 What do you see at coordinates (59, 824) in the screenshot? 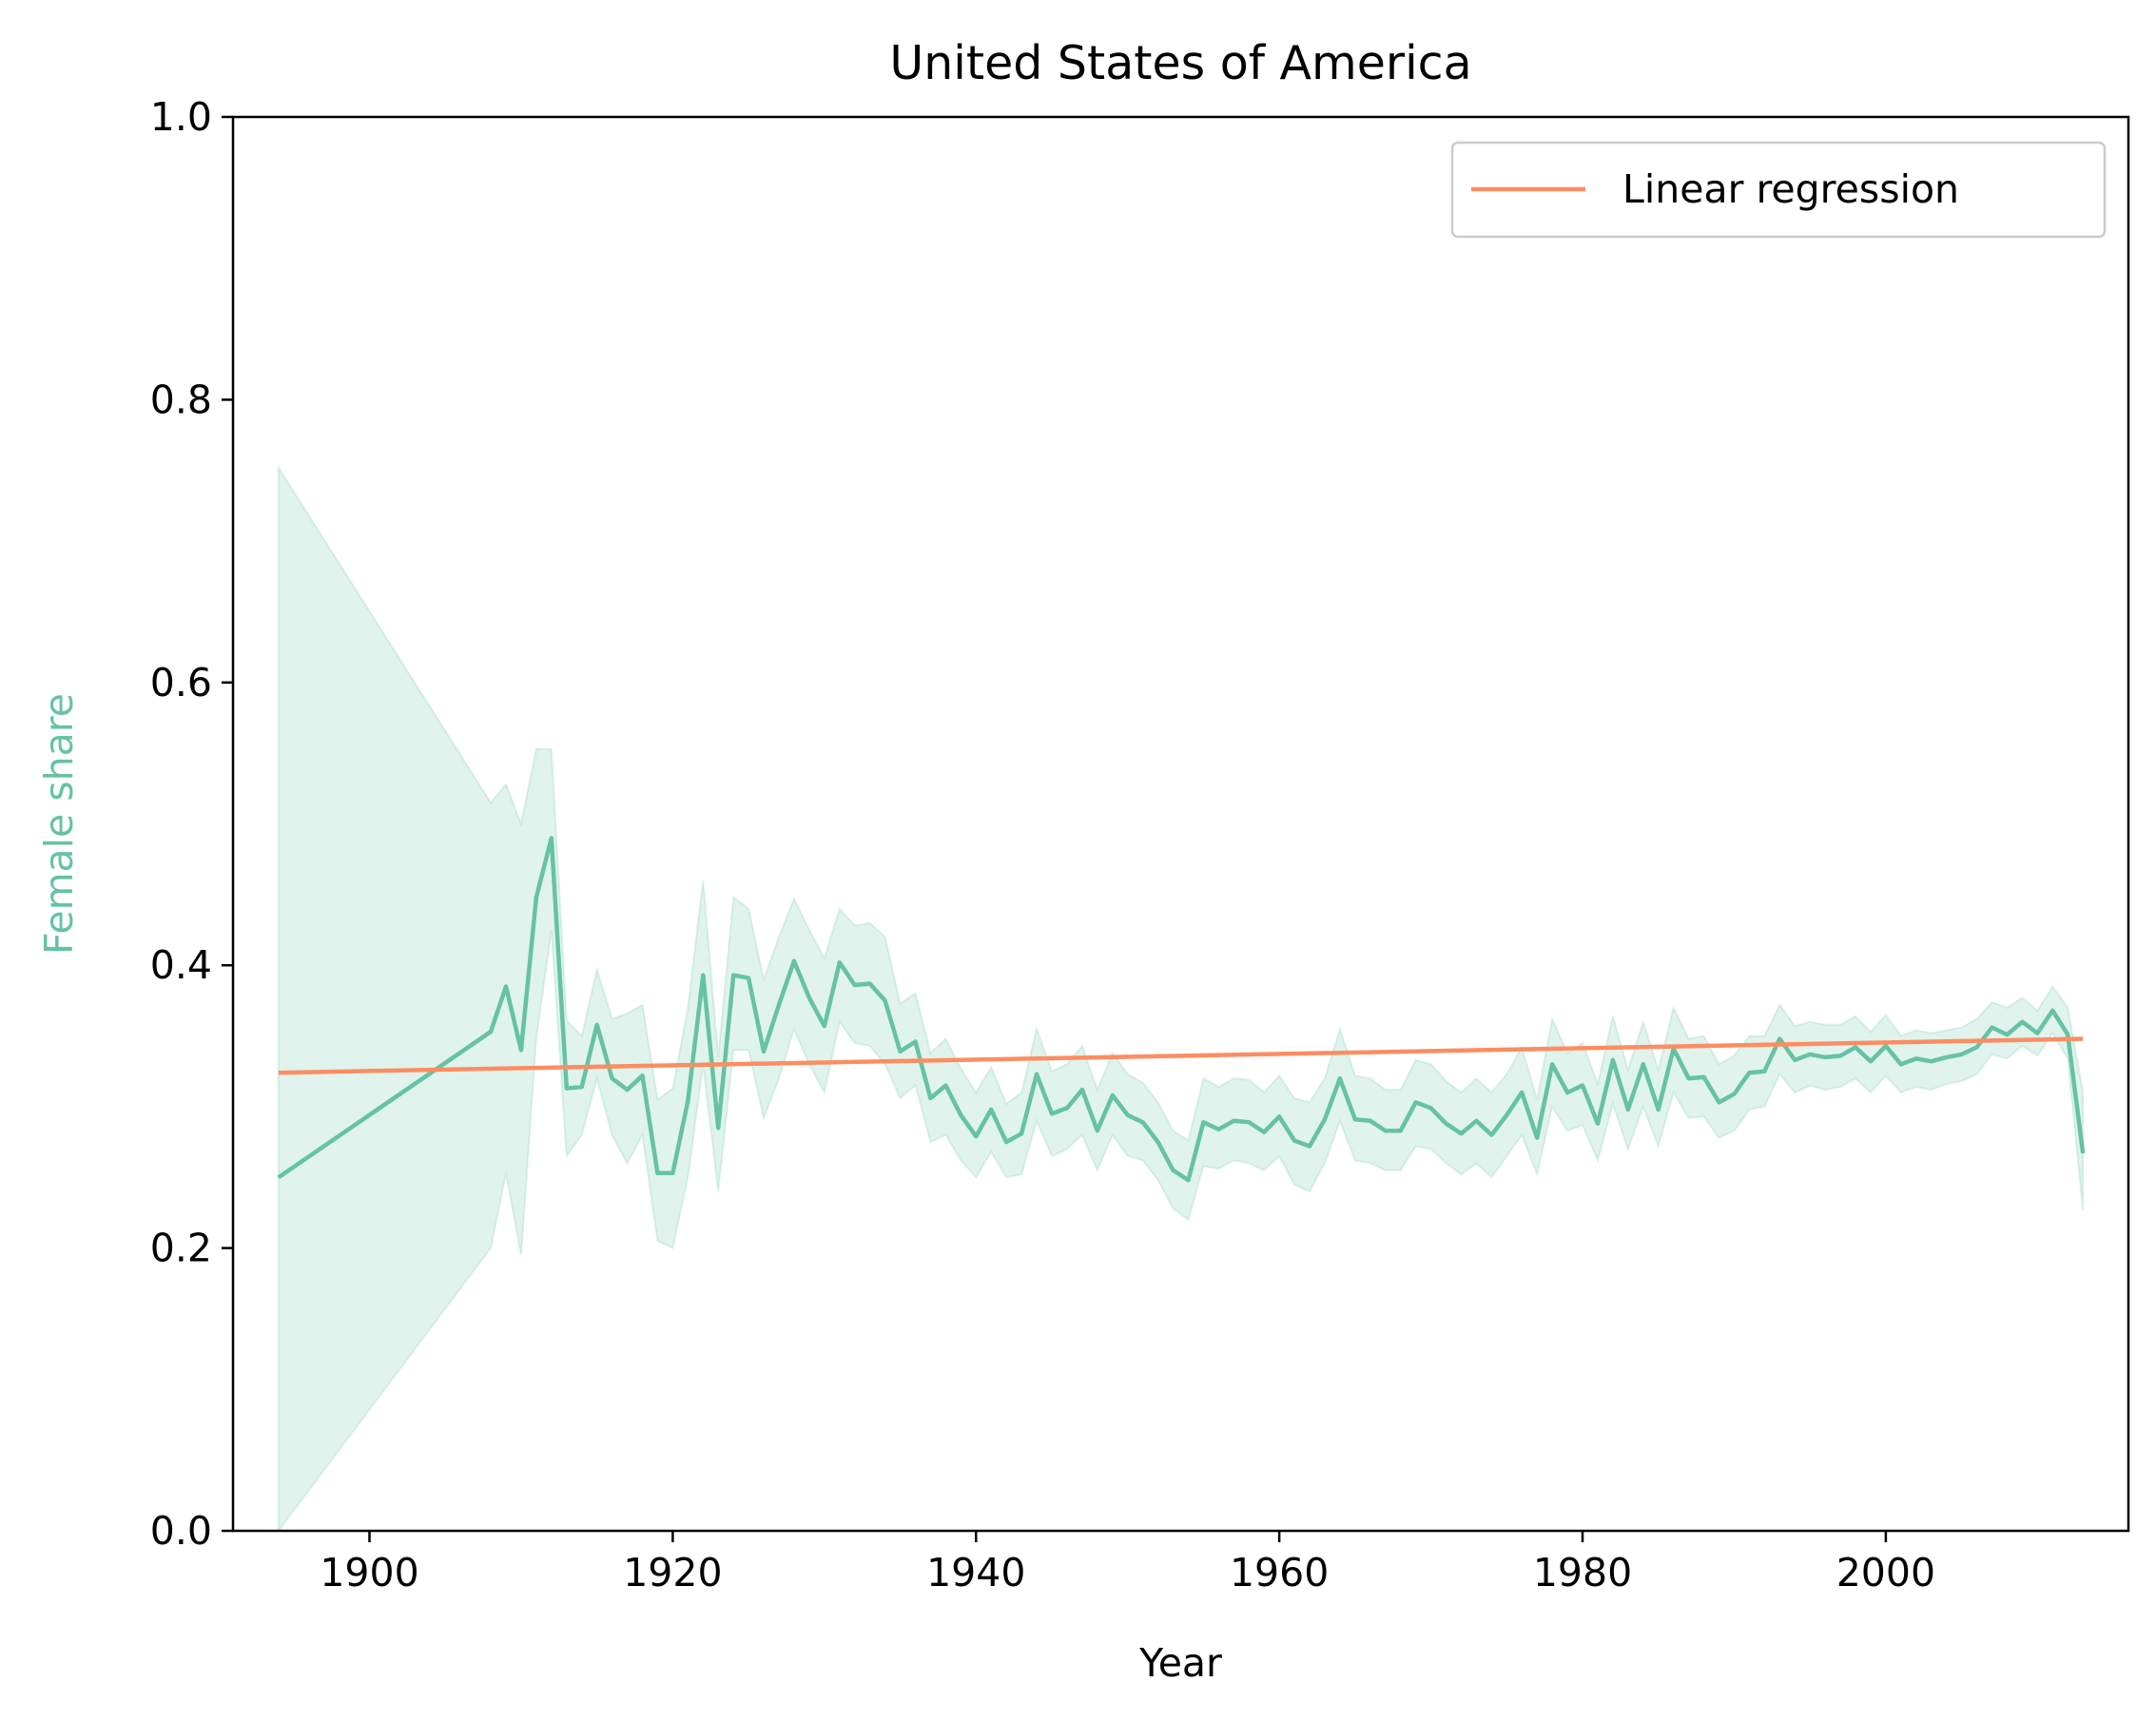
I see `y-axis-label: Female share` at bounding box center [59, 824].